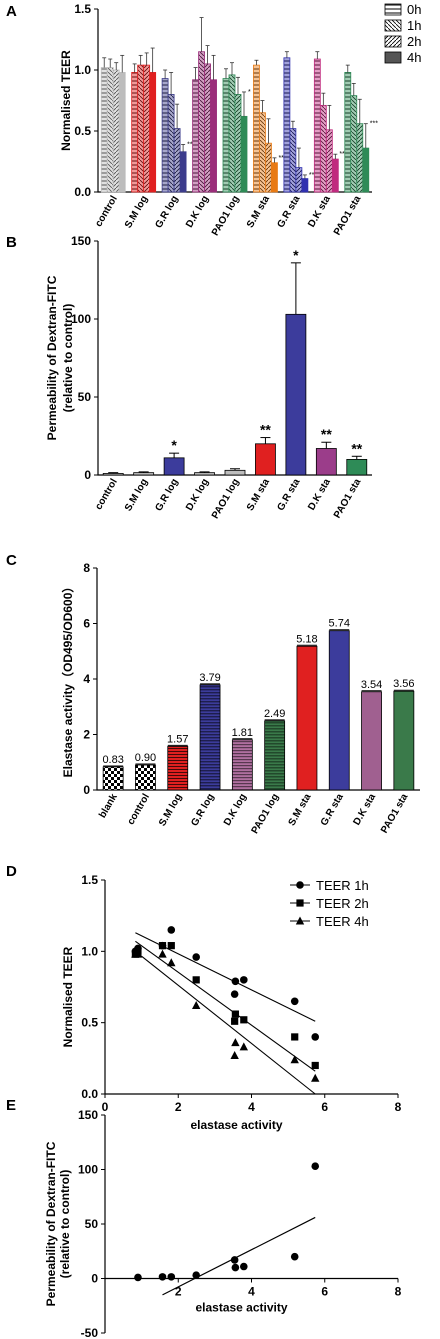 The height and width of the screenshot is (1339, 440). Describe the element at coordinates (226, 499) in the screenshot. I see `x-tick-label-b: PAO1 log` at that location.